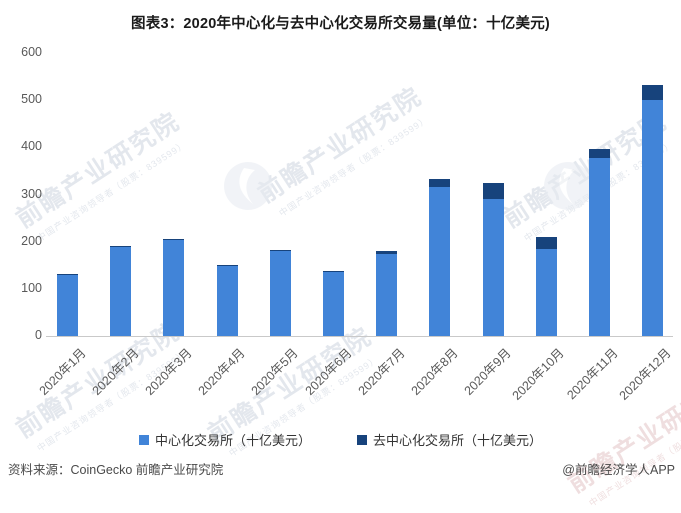  I want to click on bar-segment-cex-2020年9月, so click(493, 267).